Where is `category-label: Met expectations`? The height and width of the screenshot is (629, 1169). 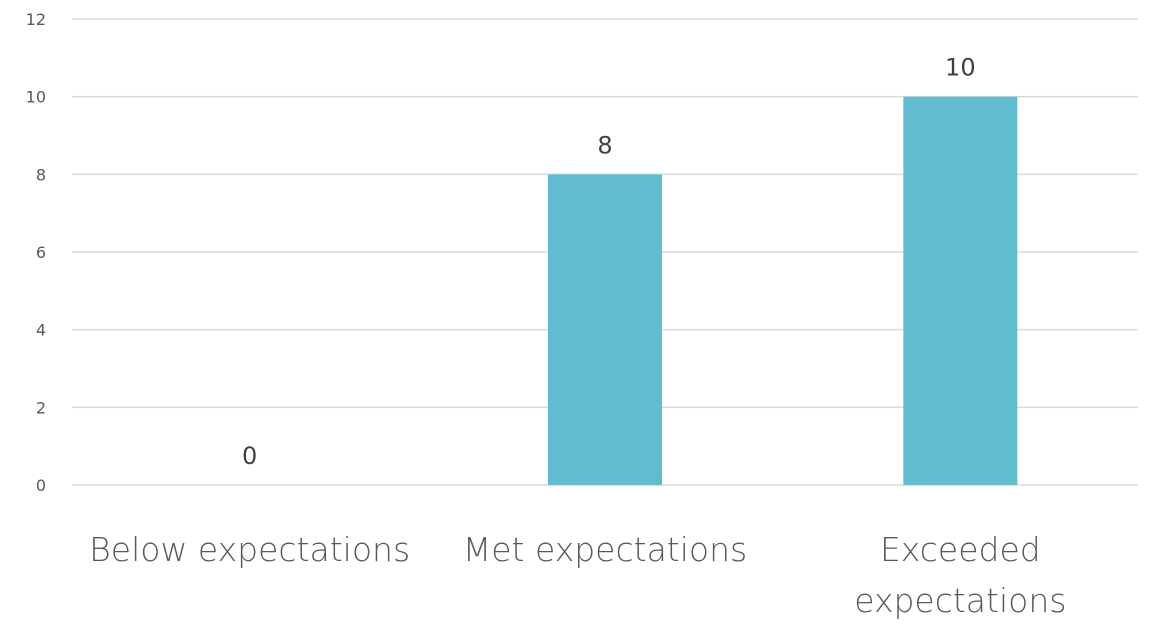 category-label: Met expectations is located at coordinates (605, 549).